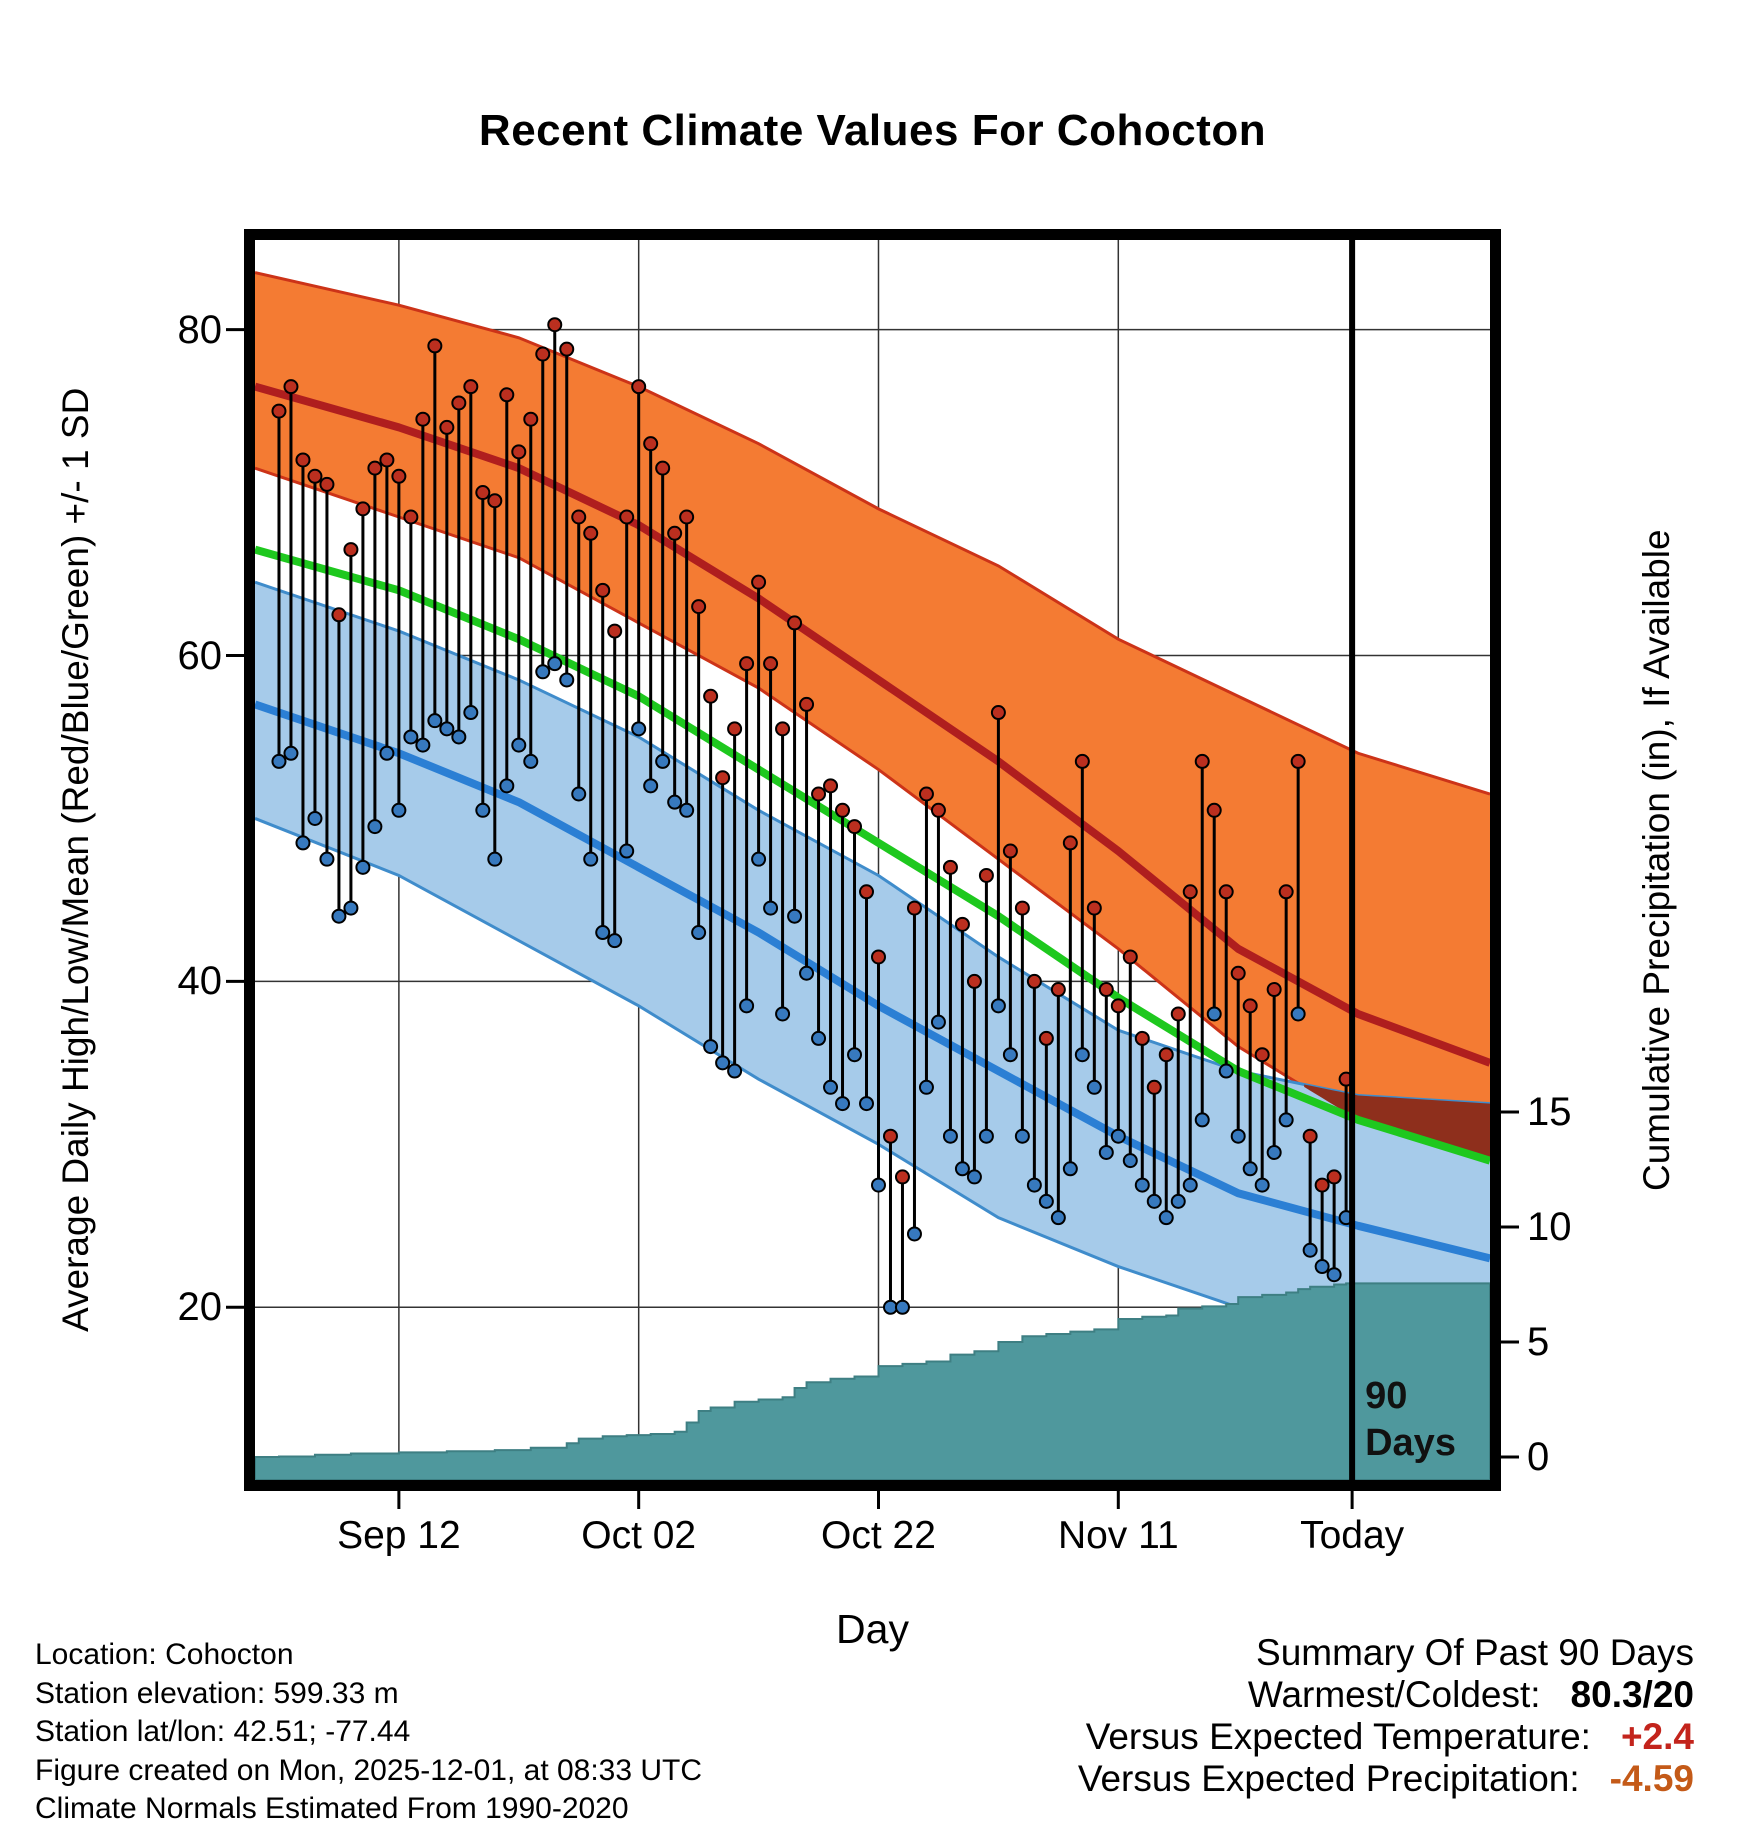  What do you see at coordinates (200, 981) in the screenshot?
I see `temp-tick-label: 40` at bounding box center [200, 981].